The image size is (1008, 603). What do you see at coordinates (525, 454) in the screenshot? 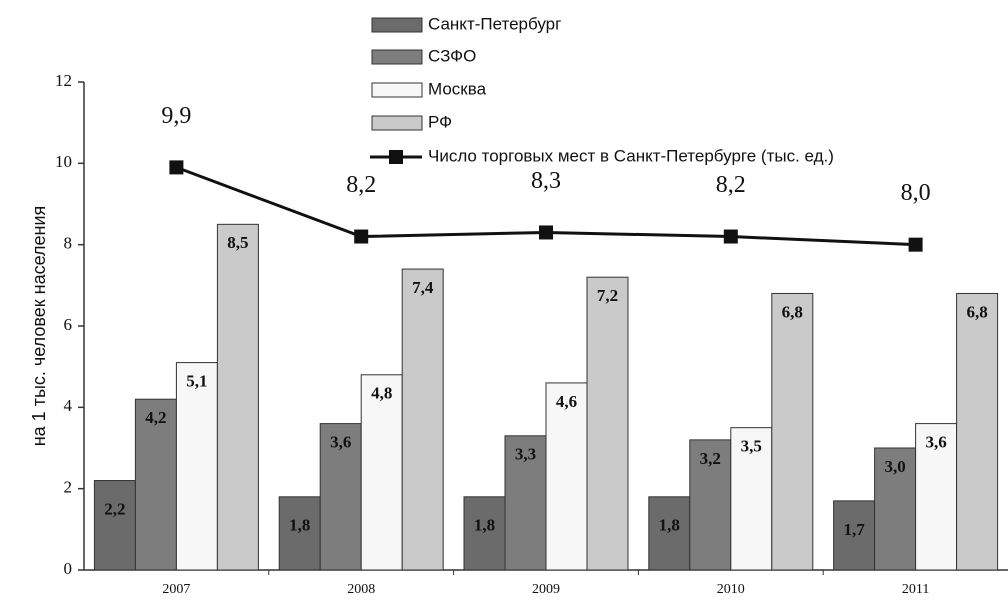
I see `bar-value-label: 3,3` at bounding box center [525, 454].